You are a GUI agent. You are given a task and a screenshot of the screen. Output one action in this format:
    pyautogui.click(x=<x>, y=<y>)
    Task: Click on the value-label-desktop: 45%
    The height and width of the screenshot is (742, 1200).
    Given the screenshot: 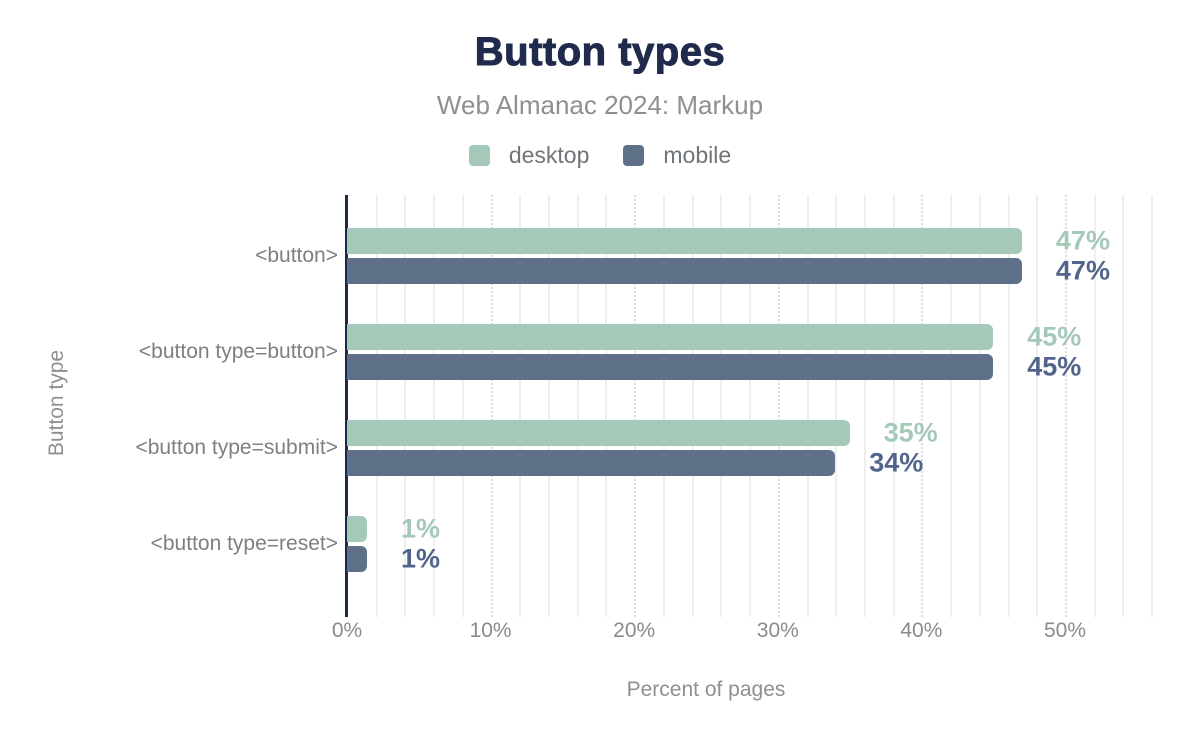 What is the action you would take?
    pyautogui.click(x=1054, y=336)
    